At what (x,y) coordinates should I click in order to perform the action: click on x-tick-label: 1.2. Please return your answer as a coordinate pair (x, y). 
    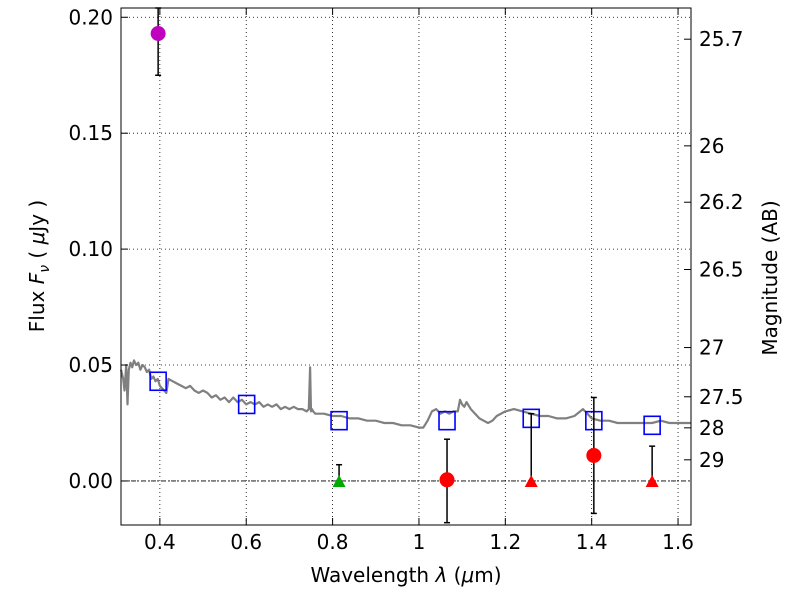
    Looking at the image, I should click on (505, 542).